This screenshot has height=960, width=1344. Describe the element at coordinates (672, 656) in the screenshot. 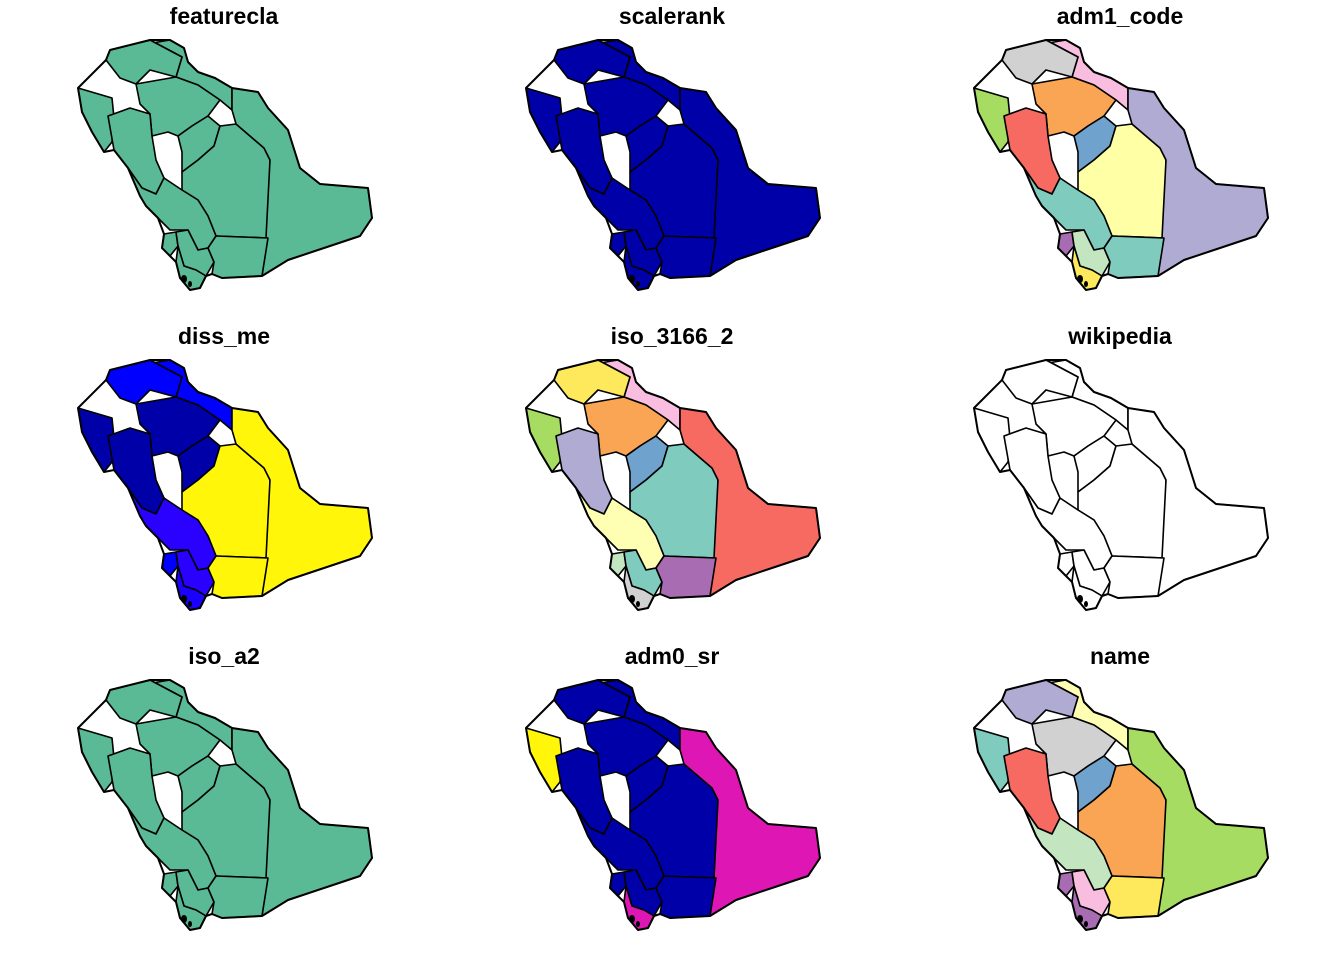

I see `panel-title: adm0_sr` at that location.